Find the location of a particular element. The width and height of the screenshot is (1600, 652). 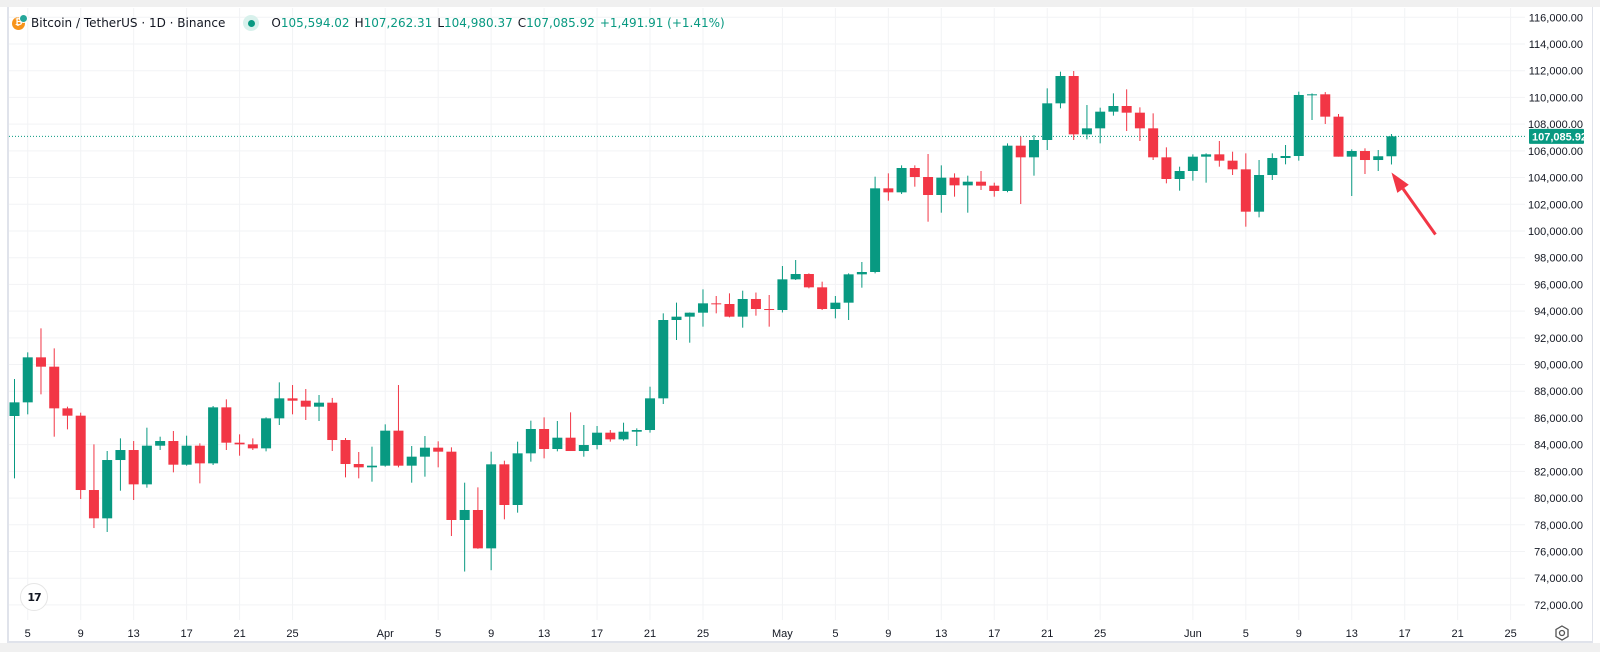

symbol-title: Bitcoin / TetherUS · 1D · Binance is located at coordinates (128, 23).